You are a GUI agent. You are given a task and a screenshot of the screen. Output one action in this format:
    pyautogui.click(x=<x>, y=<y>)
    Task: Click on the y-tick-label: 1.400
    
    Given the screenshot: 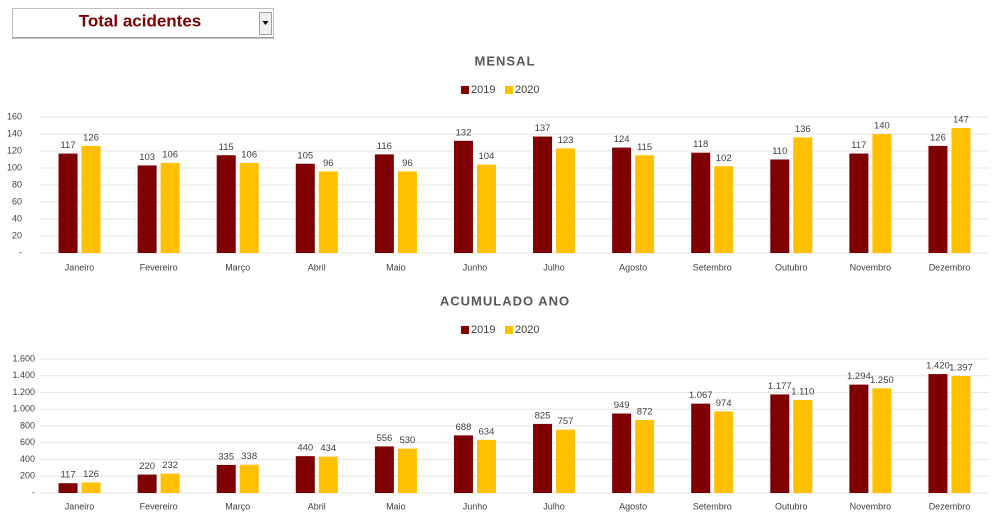 What is the action you would take?
    pyautogui.click(x=23, y=375)
    